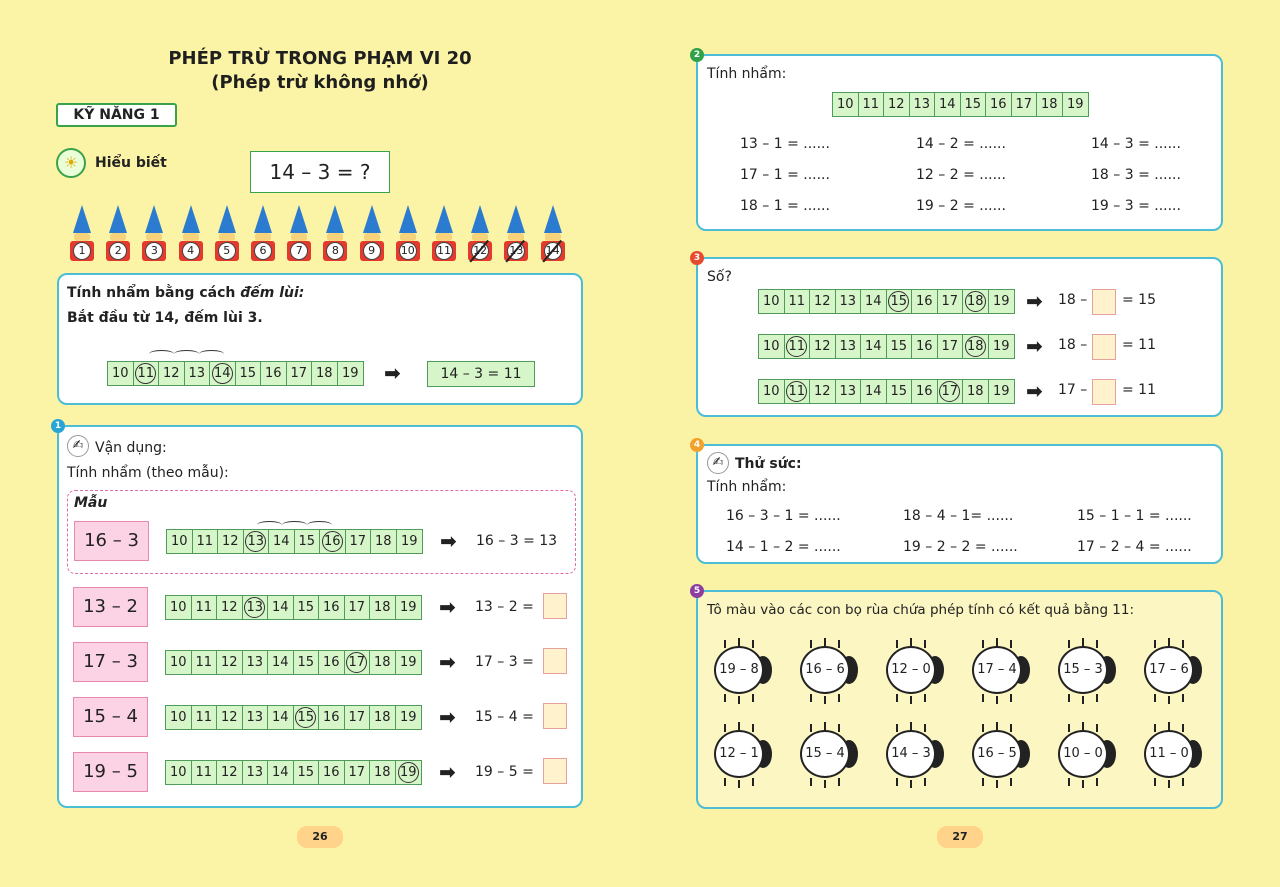 Image resolution: width=1280 pixels, height=887 pixels. Describe the element at coordinates (299, 233) in the screenshot. I see `gnome: 7` at that location.